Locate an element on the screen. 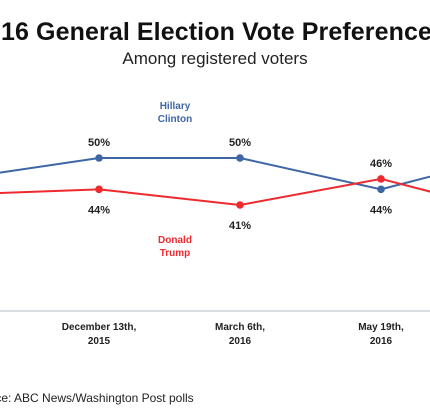  clinton-value-label: 44% is located at coordinates (381, 210).